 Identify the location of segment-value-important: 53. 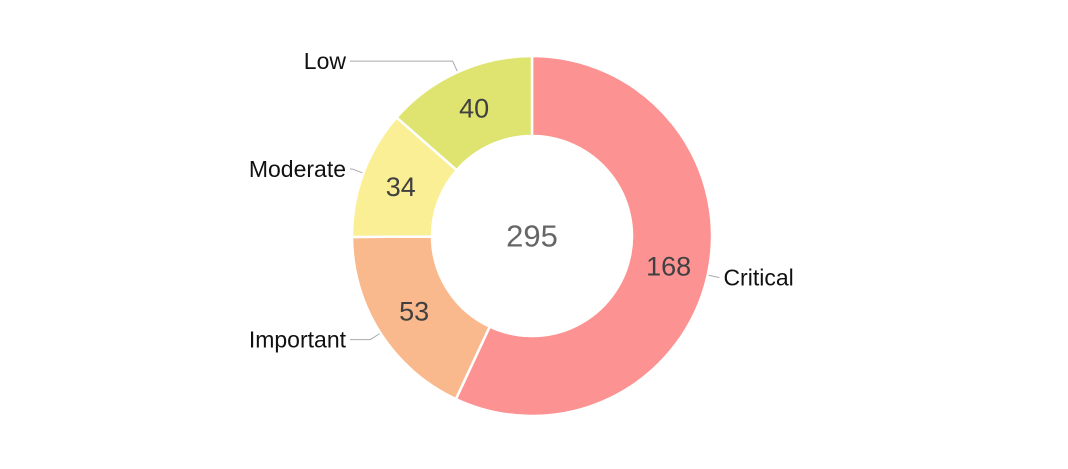
(414, 312).